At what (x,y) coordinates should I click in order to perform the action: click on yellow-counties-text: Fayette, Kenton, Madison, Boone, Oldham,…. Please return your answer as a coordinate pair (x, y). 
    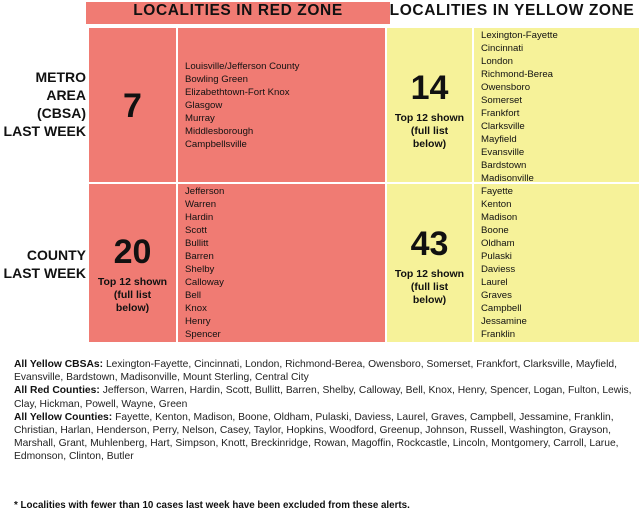
    Looking at the image, I should click on (316, 437).